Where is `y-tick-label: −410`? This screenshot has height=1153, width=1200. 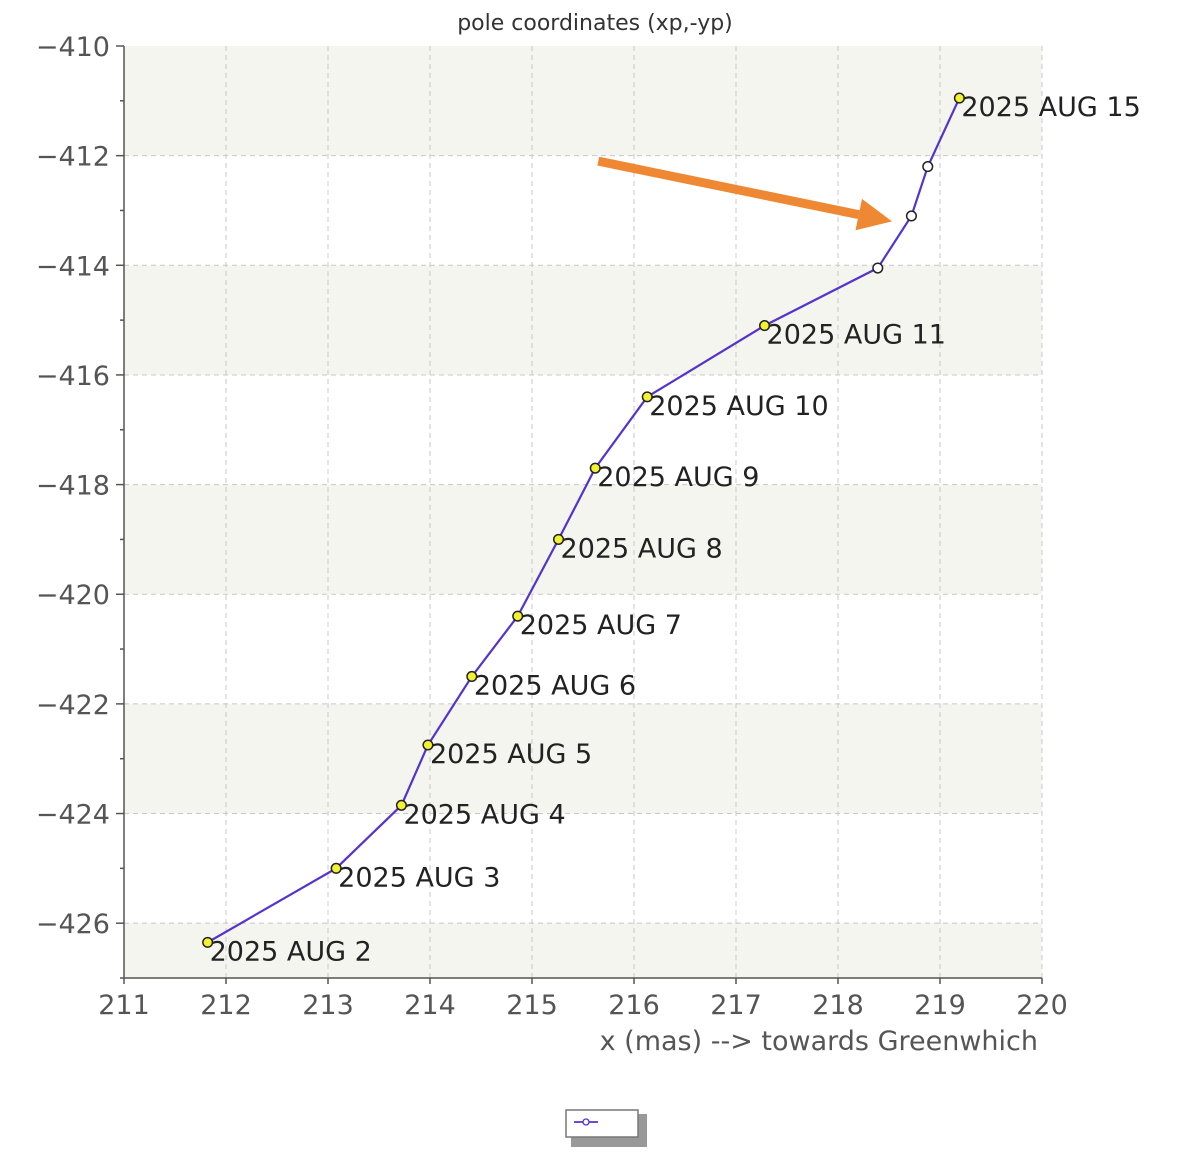 y-tick-label: −410 is located at coordinates (73, 47).